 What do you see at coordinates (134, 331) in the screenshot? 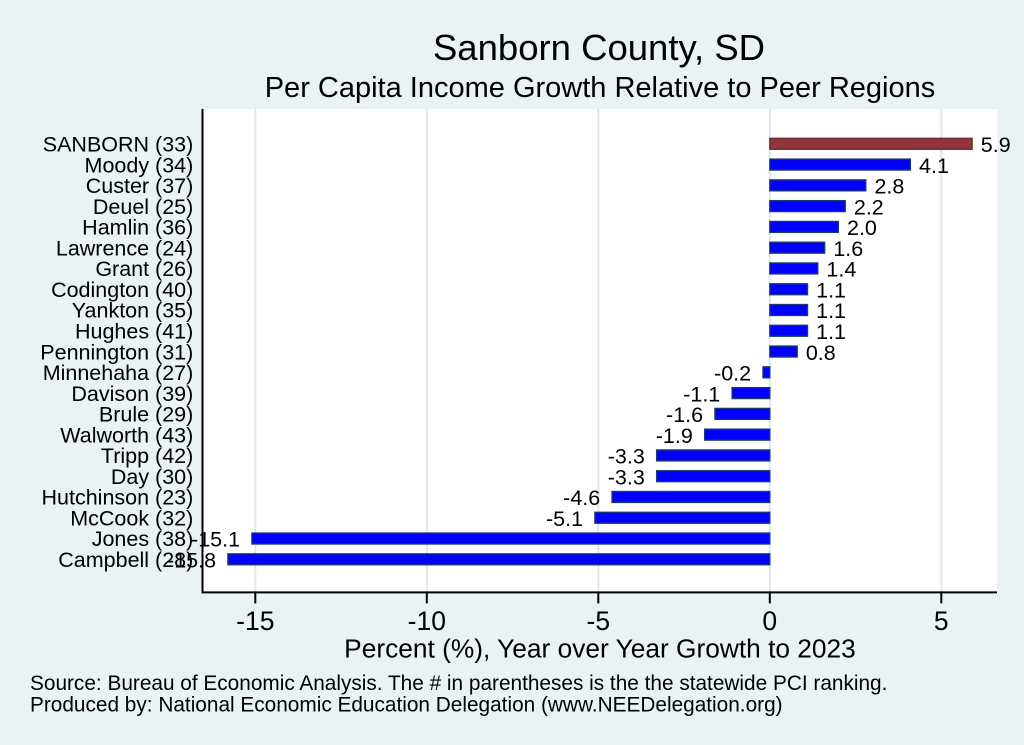
I see `svg-text: Hughes (41)` at bounding box center [134, 331].